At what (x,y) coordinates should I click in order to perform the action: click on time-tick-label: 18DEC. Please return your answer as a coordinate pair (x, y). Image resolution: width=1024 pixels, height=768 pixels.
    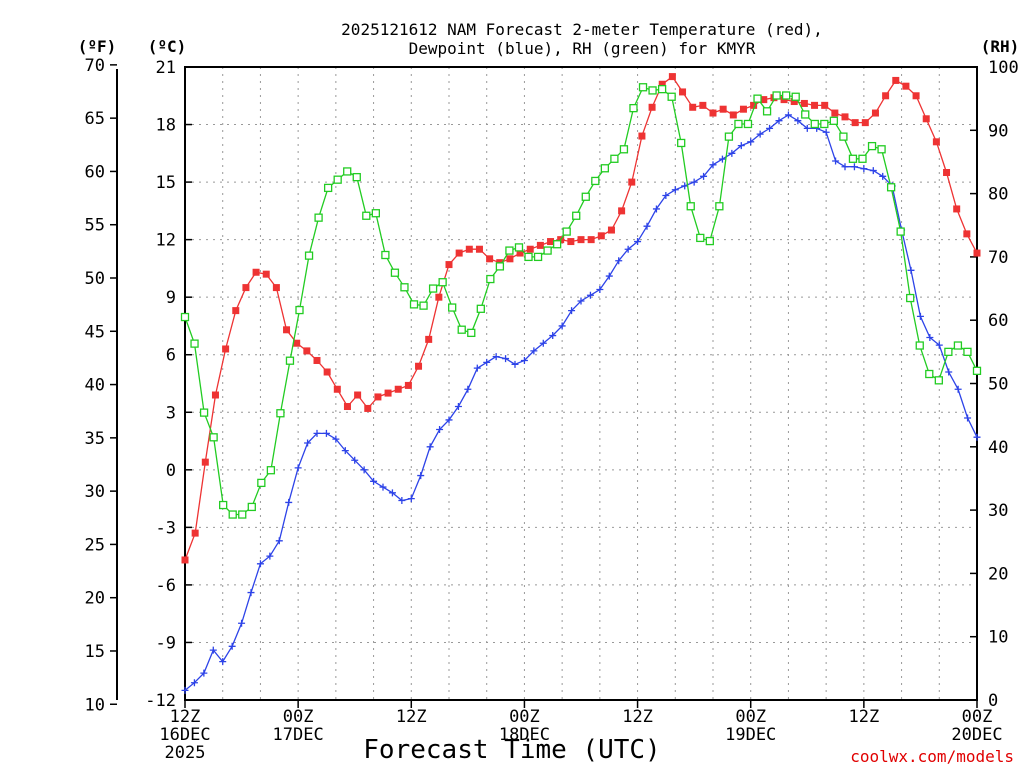
    Looking at the image, I should click on (524, 735).